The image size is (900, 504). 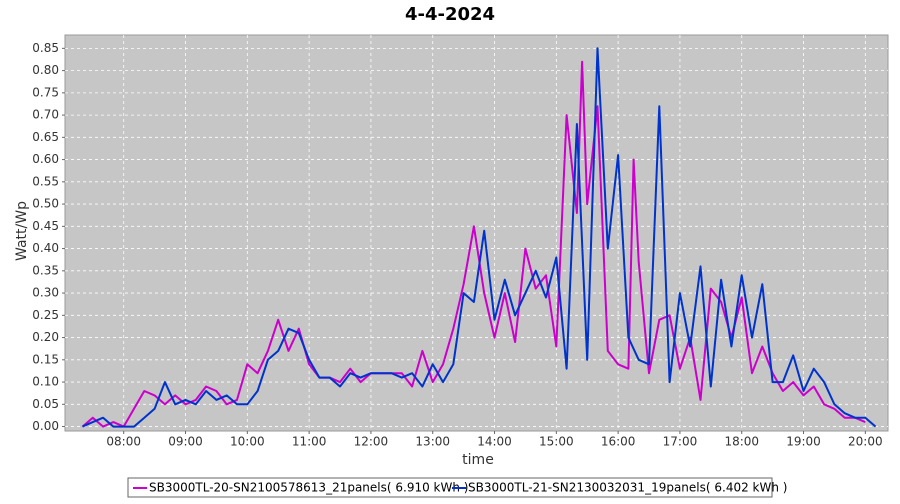 I want to click on x-tick-label: 20:00, so click(x=865, y=442).